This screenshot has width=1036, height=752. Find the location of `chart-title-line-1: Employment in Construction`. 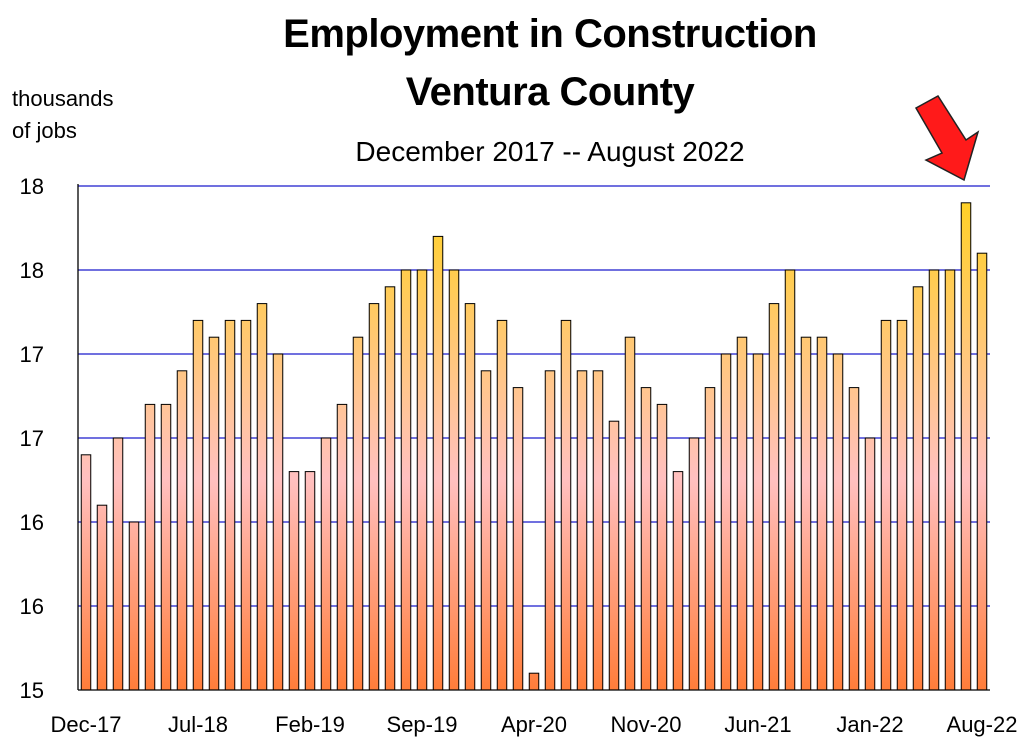

chart-title-line-1: Employment in Construction is located at coordinates (550, 34).